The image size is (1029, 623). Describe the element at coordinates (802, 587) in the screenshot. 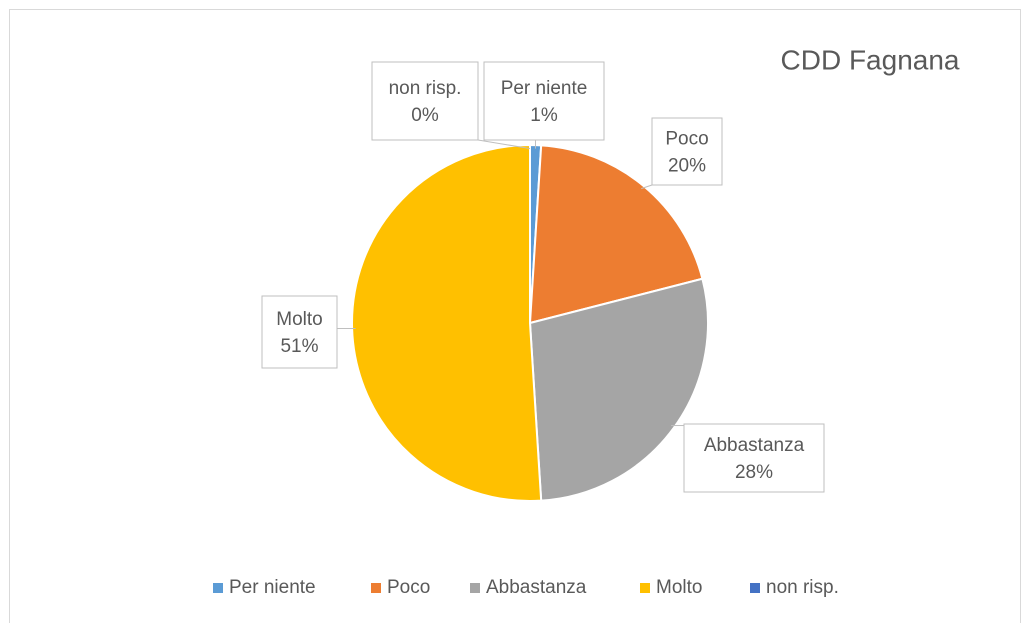

I see `legend-label: non risp.` at that location.